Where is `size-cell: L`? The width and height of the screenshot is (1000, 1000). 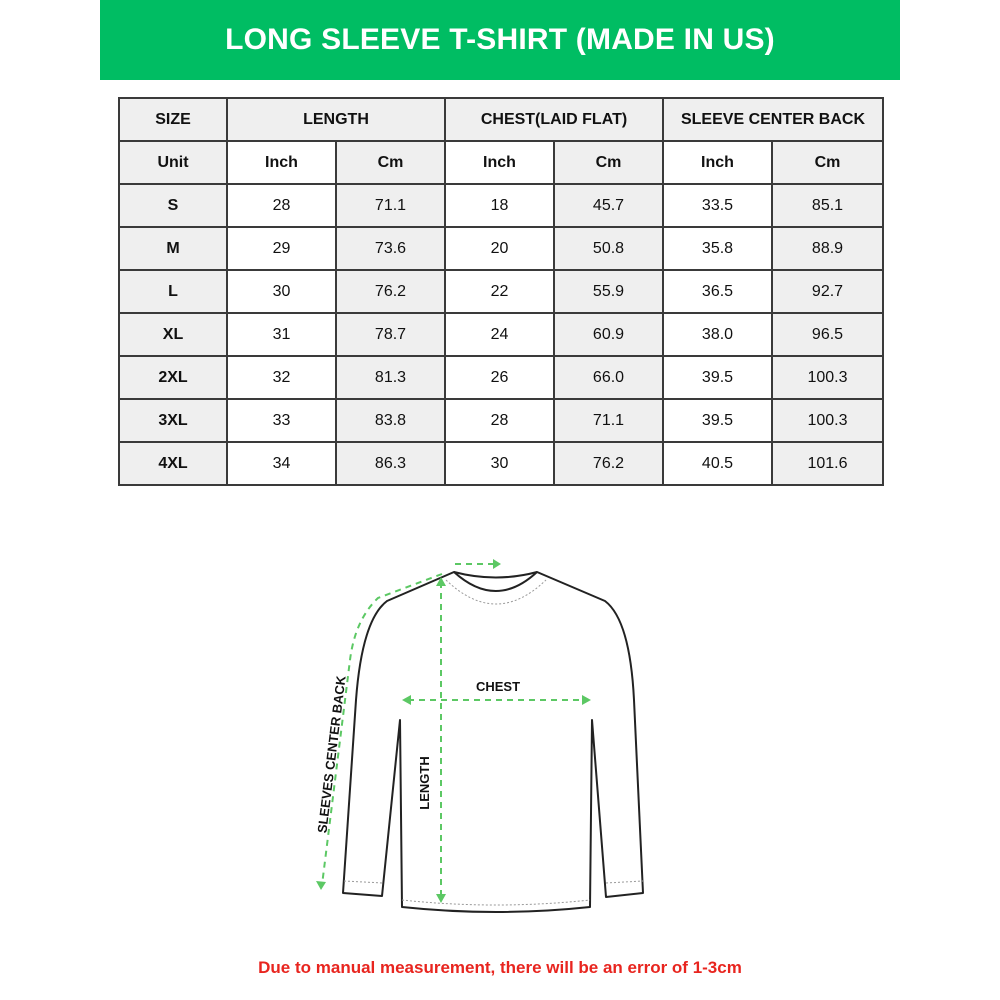 size-cell: L is located at coordinates (173, 291).